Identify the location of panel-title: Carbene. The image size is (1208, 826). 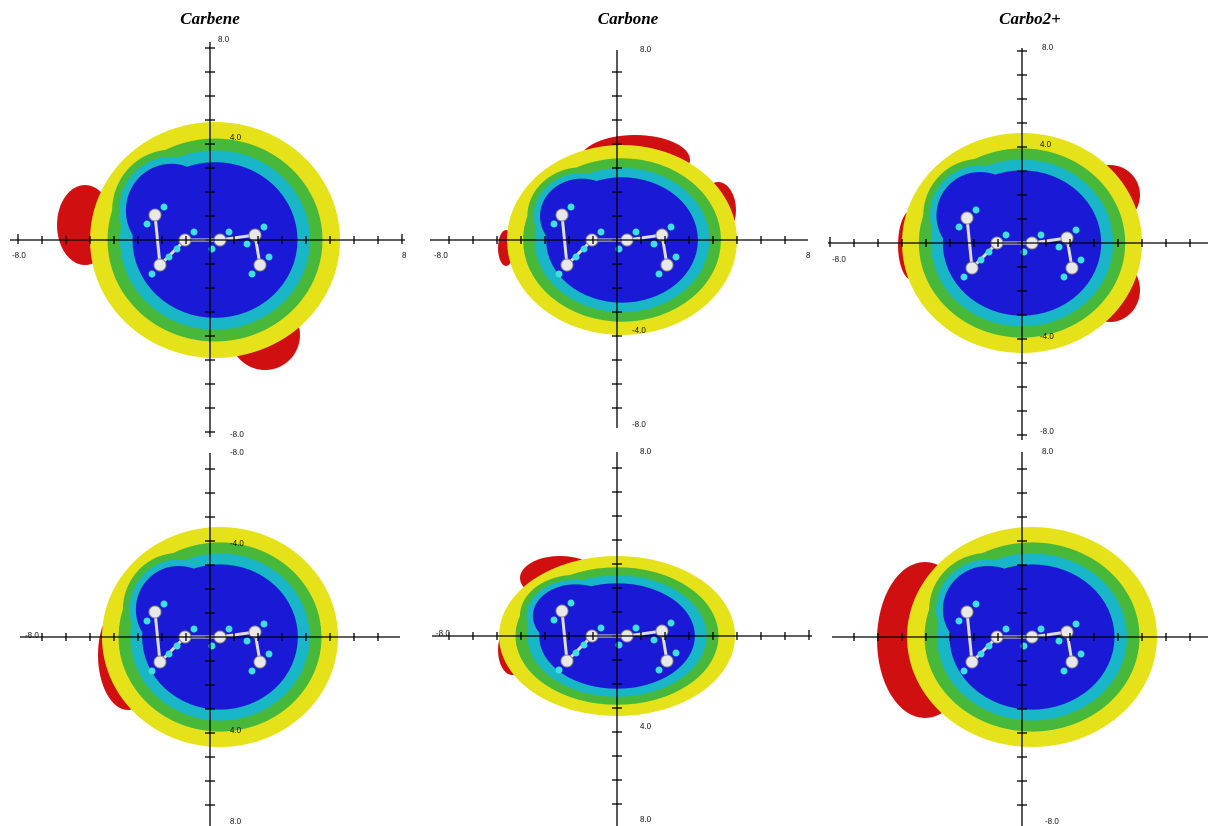
(210, 18).